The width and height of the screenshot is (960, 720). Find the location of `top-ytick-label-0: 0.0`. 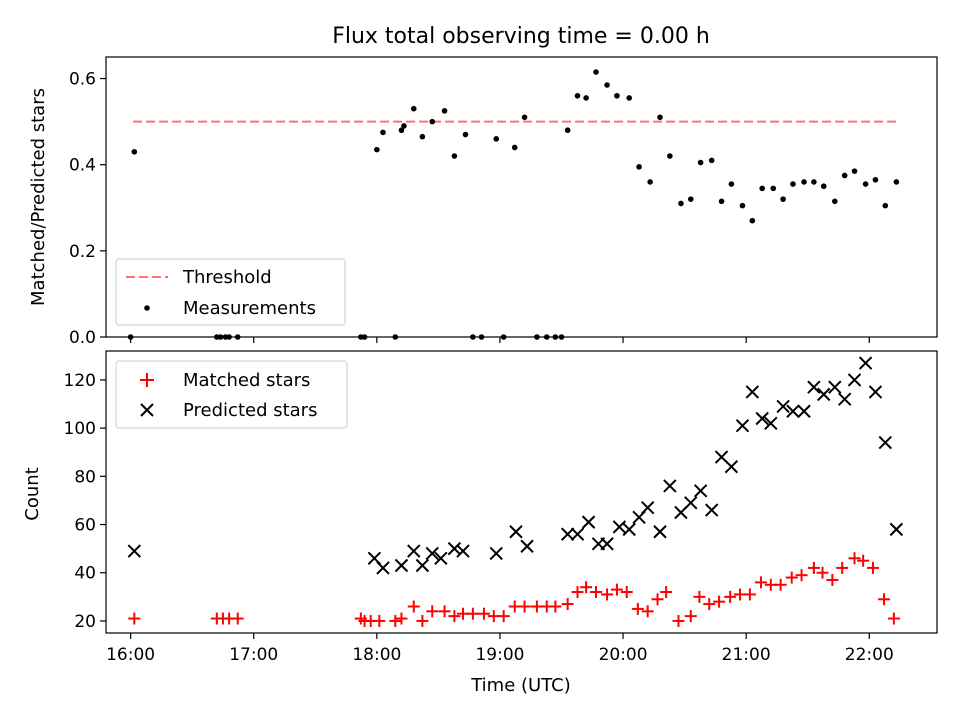

top-ytick-label-0: 0.0 is located at coordinates (82, 338).